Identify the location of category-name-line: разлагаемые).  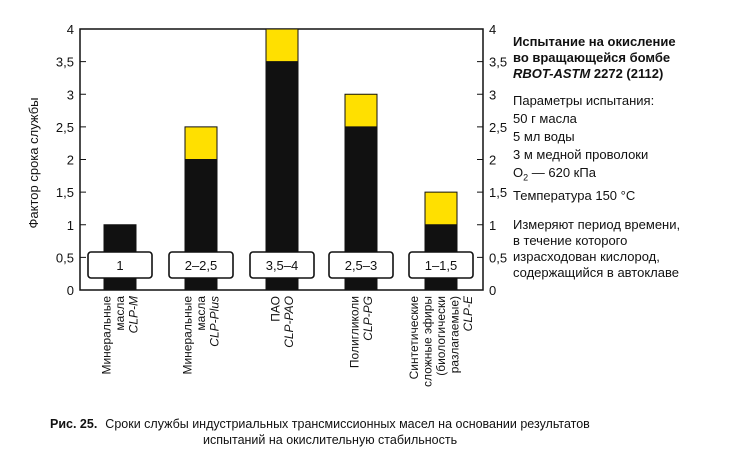
(455, 334).